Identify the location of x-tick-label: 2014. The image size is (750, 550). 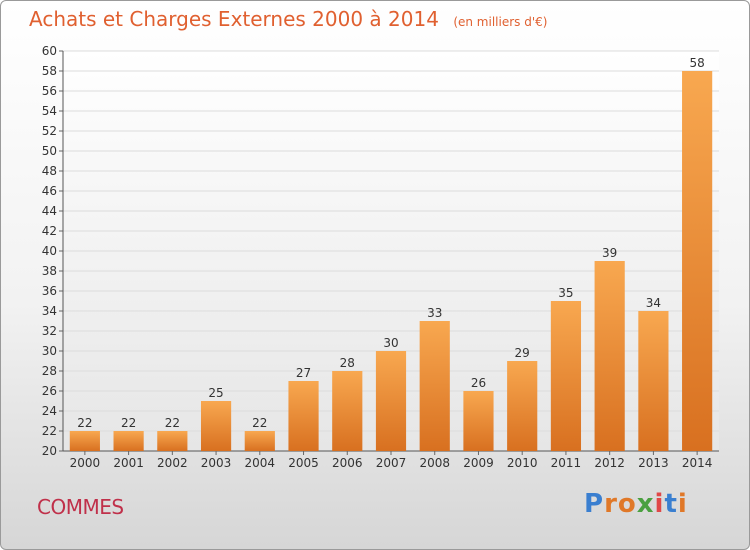
(697, 463).